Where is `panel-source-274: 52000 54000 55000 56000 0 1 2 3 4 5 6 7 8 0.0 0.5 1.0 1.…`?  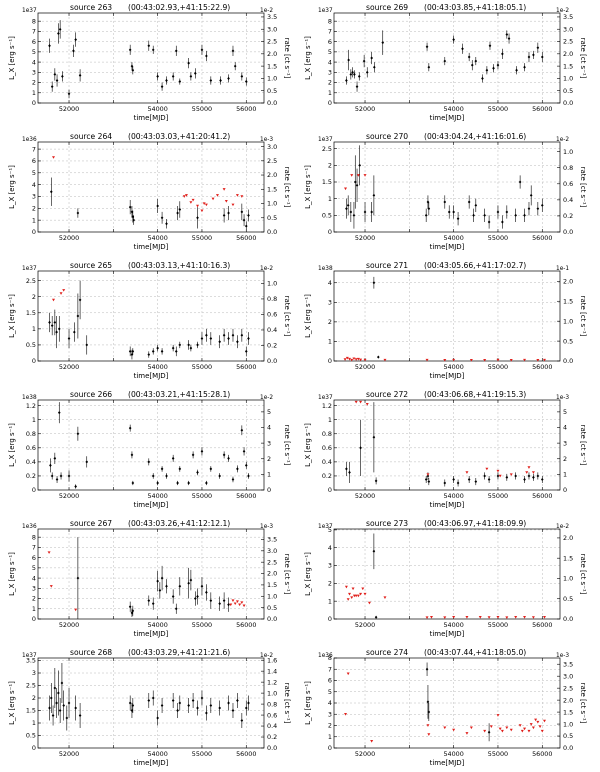 panel-source-274: 52000 54000 55000 56000 0 1 2 3 4 5 6 7 8 0.0 0.5 1.0 1.… is located at coordinates (445, 707).